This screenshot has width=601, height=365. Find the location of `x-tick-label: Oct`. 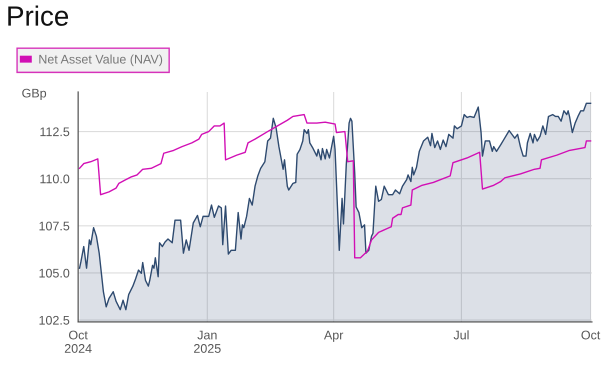

x-tick-label: Oct is located at coordinates (590, 335).